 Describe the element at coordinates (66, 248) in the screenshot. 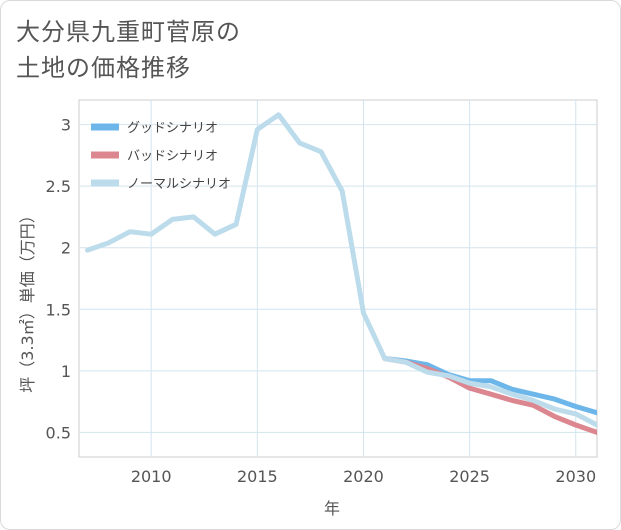

I see `y-tick-label-2: 2` at that location.